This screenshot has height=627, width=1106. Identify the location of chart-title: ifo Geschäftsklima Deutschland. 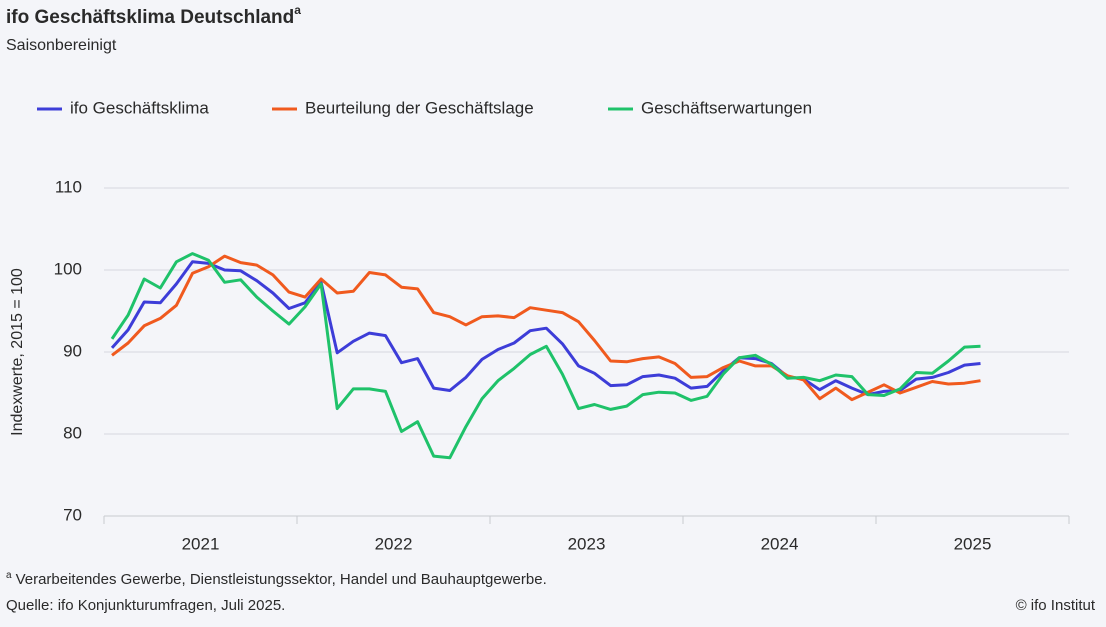
(150, 17).